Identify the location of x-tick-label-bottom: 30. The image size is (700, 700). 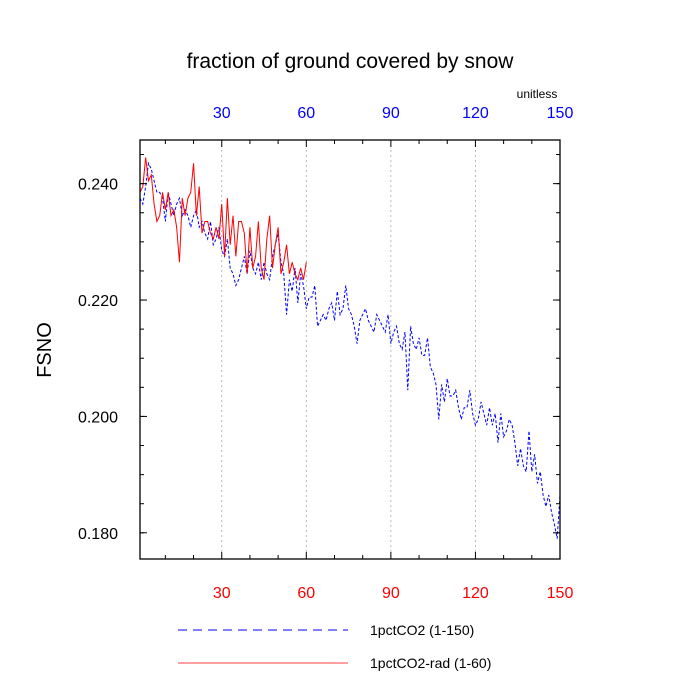
(222, 593).